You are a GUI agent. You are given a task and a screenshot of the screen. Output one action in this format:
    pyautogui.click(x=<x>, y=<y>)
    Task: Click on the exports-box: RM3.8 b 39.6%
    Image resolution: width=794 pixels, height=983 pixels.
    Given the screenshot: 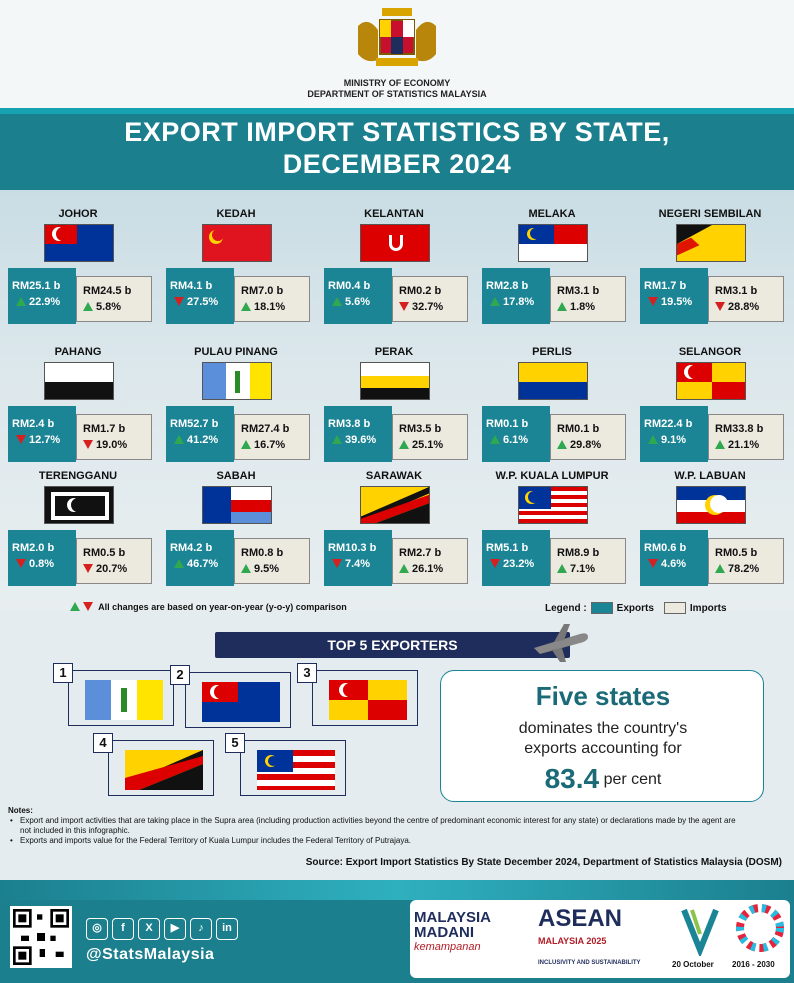 What is the action you would take?
    pyautogui.click(x=358, y=434)
    